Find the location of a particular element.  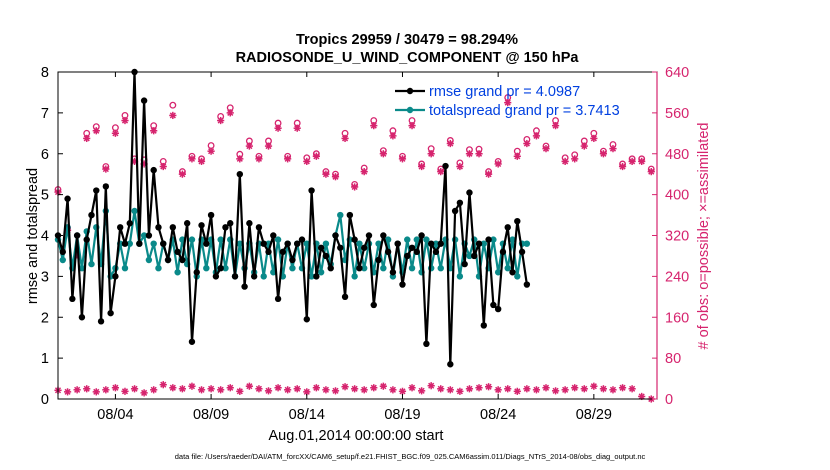

y-right-tick-label: 560 is located at coordinates (677, 114).